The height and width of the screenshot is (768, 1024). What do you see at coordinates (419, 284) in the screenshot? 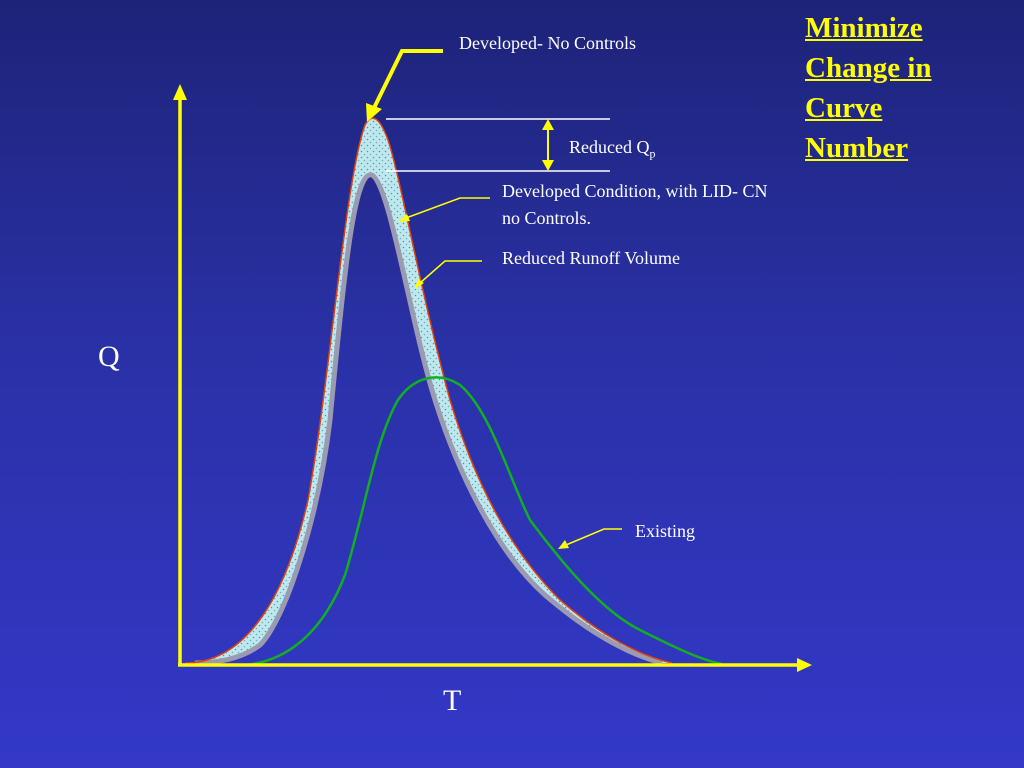
I see `runoff-leader-arrowhead` at bounding box center [419, 284].